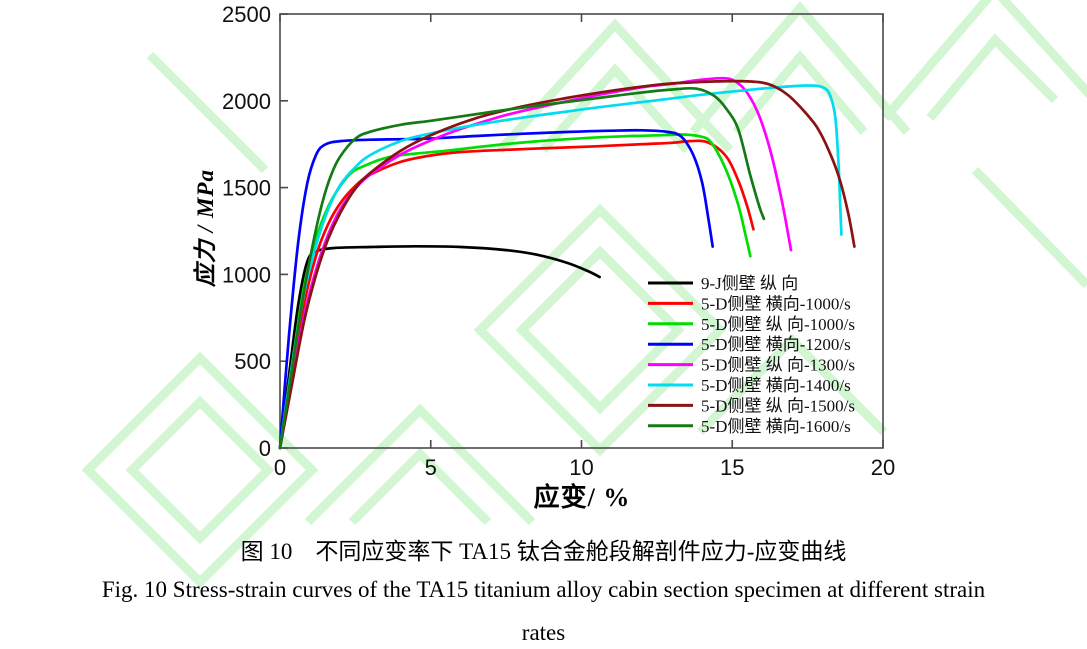 This screenshot has width=1087, height=649. Describe the element at coordinates (265, 448) in the screenshot. I see `y-tick-label: 0` at that location.